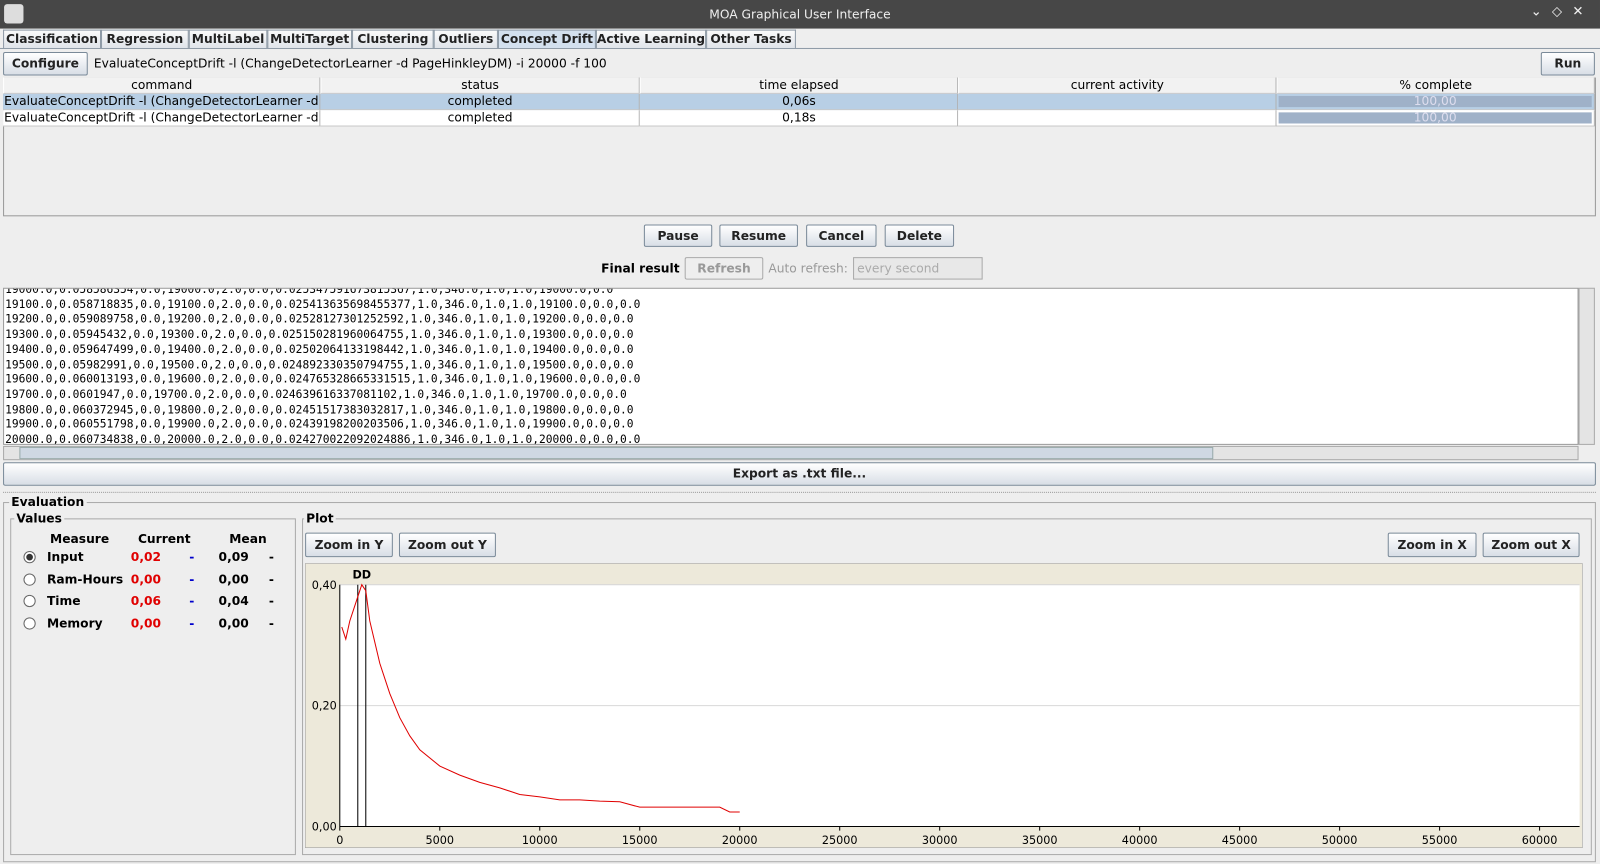  I want to click on x-tick-label: 50000, so click(1340, 840).